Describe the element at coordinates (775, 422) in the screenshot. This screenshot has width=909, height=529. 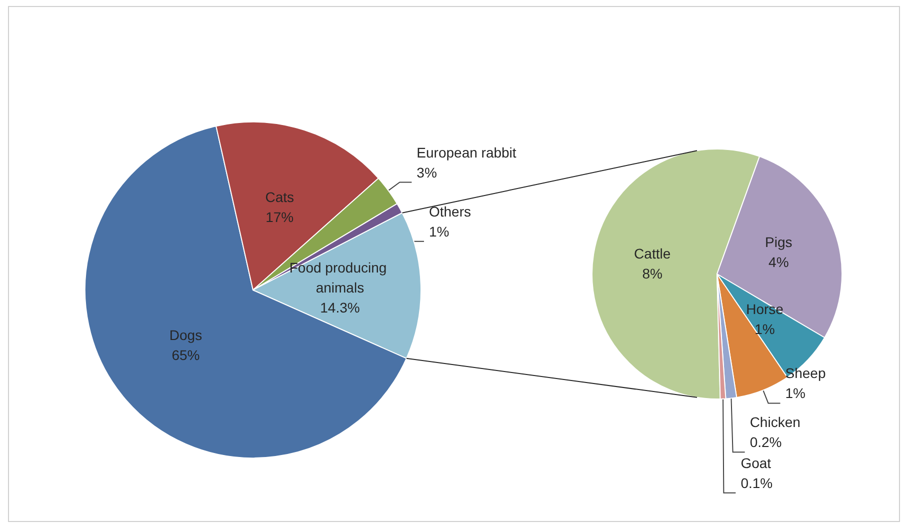
I see `slice-label: Chicken` at that location.